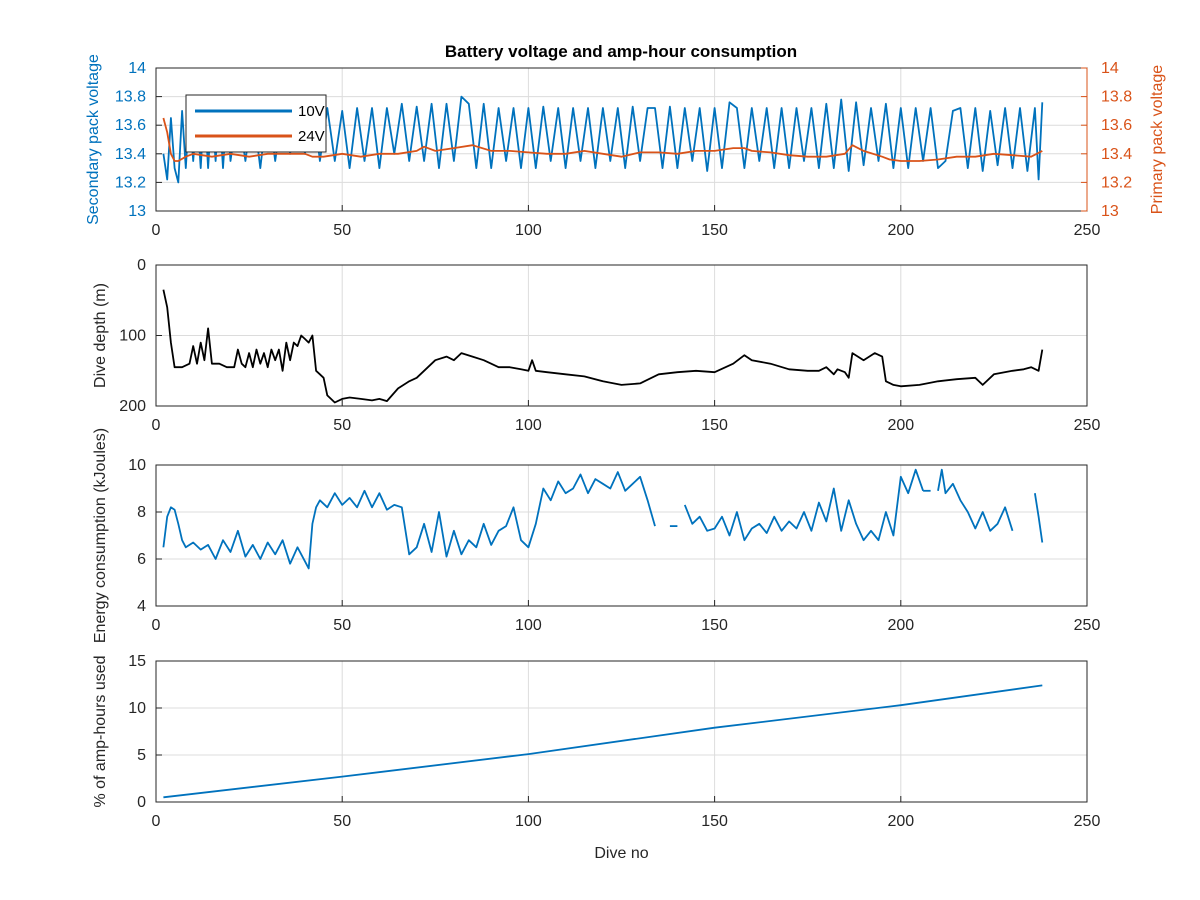 This screenshot has height=900, width=1200. What do you see at coordinates (141, 606) in the screenshot?
I see `y-tick-label: 4` at bounding box center [141, 606].